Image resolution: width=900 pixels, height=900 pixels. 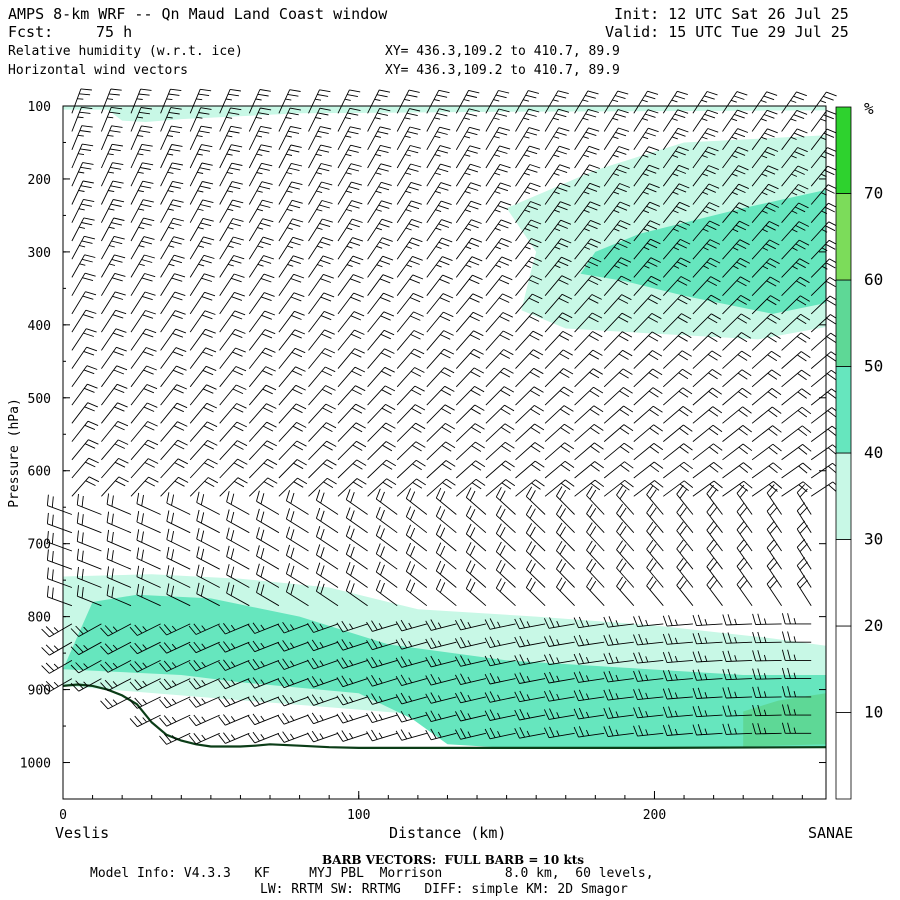 I want to click on colorbar-tick-label: 30, so click(x=873, y=539).